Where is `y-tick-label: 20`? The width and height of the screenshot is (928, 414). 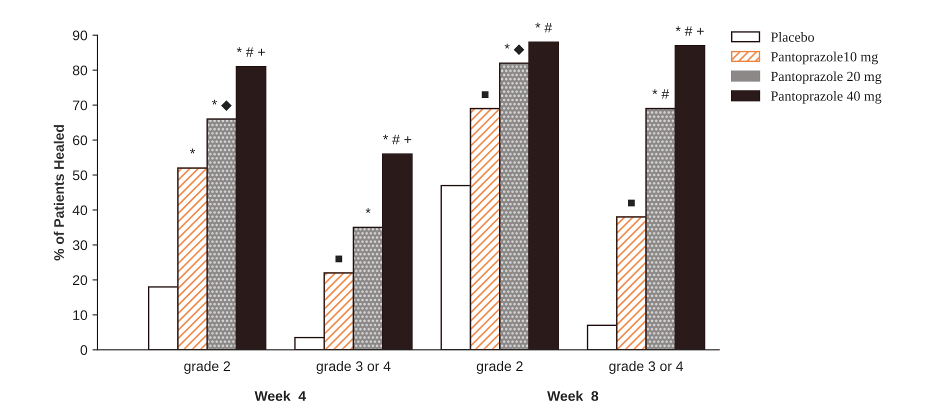
y-tick-label: 20 is located at coordinates (80, 280).